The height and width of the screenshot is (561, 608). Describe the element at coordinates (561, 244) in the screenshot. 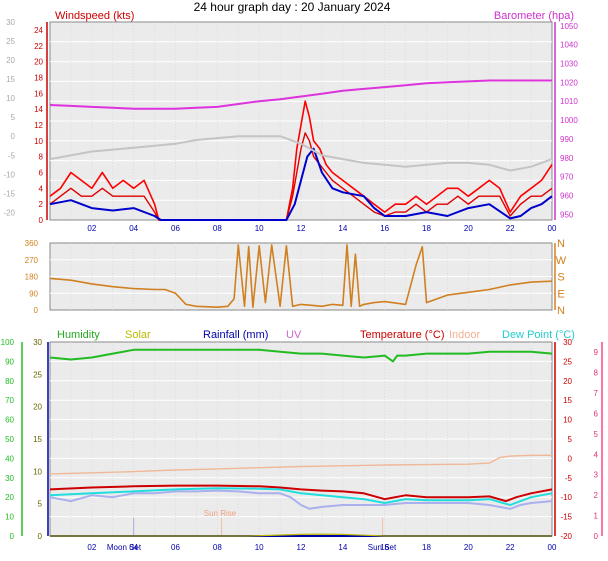

I see `compass-label: N` at that location.